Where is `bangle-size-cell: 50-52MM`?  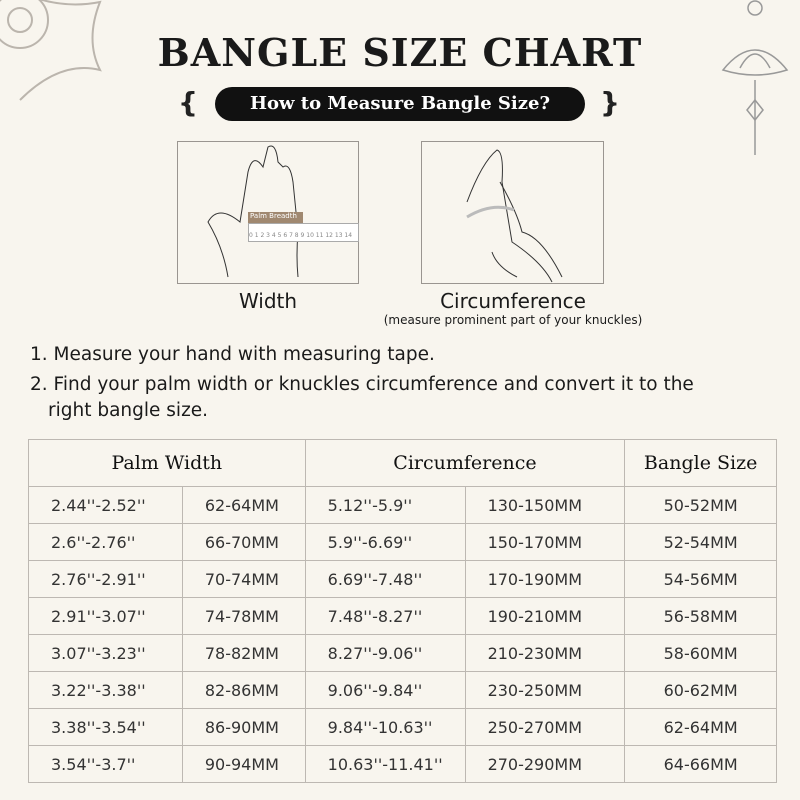
bangle-size-cell: 50-52MM is located at coordinates (700, 505).